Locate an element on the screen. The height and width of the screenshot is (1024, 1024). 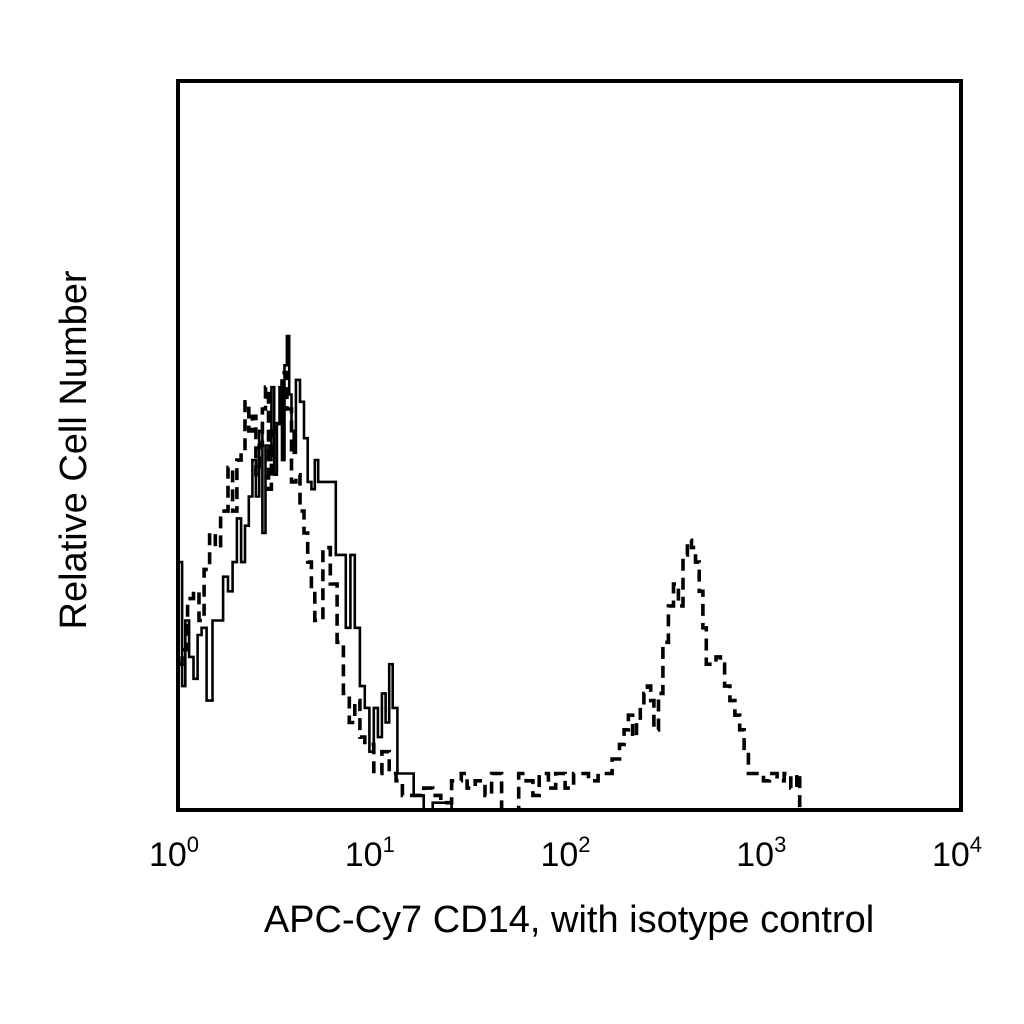
x-tick-label: 10³ is located at coordinates (761, 853).